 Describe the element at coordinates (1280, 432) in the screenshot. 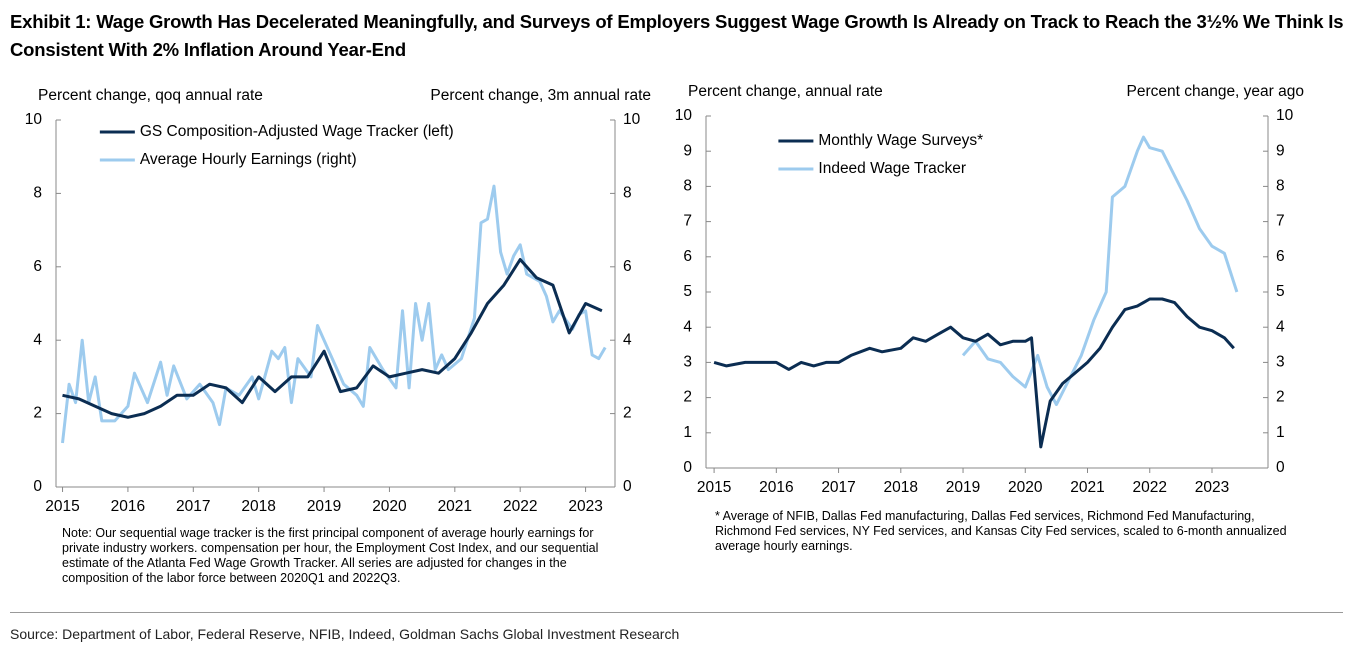

I see `y2-tick-label: 1` at that location.